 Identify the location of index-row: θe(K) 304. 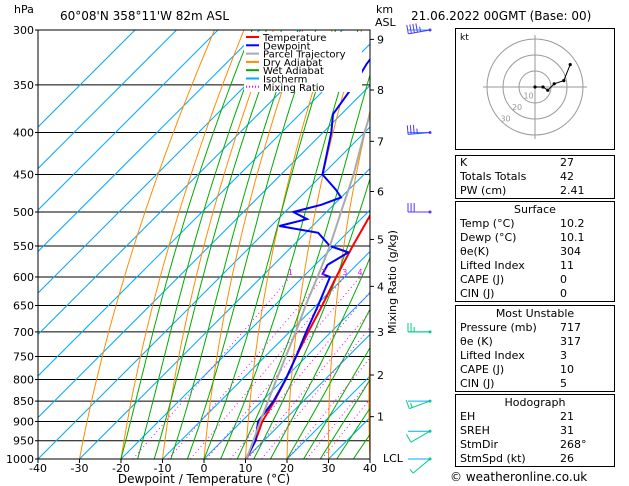
(535, 252).